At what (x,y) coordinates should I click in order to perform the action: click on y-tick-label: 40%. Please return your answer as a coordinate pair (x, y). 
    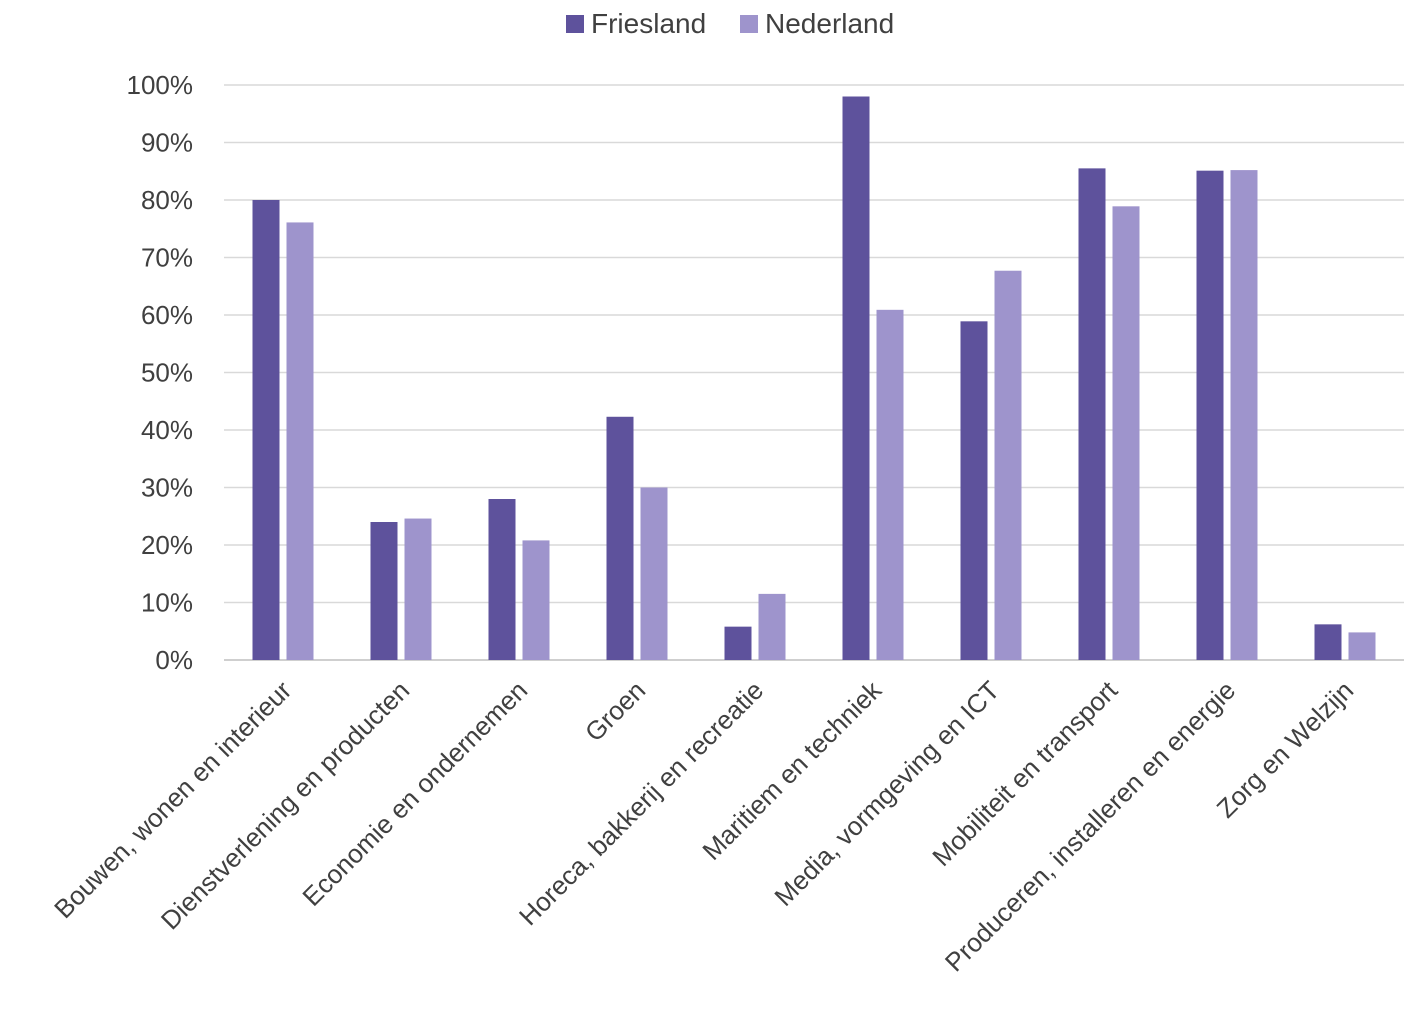
    Looking at the image, I should click on (167, 430).